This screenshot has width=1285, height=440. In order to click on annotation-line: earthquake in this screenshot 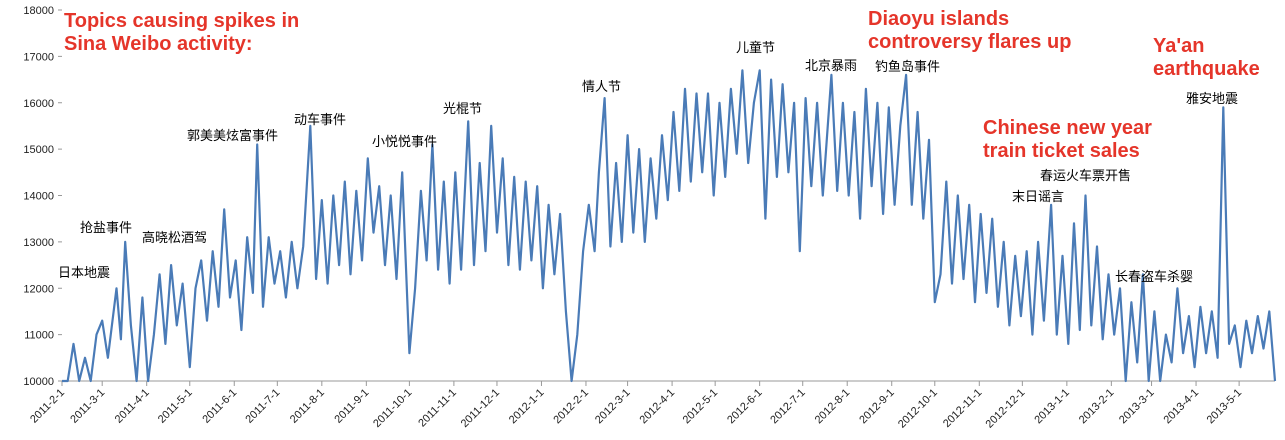, I will do `click(1206, 69)`.